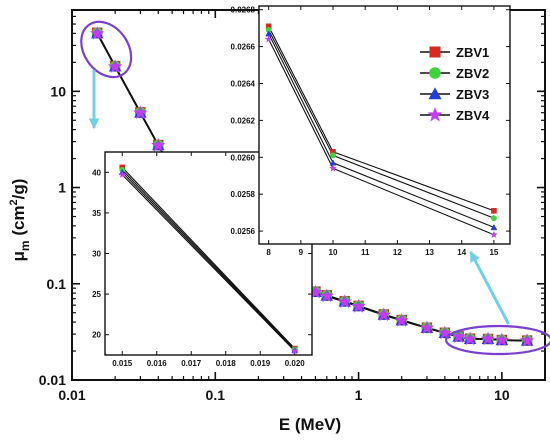 The height and width of the screenshot is (442, 550). What do you see at coordinates (435, 93) in the screenshot?
I see `legend-marker-ZBV3` at bounding box center [435, 93].